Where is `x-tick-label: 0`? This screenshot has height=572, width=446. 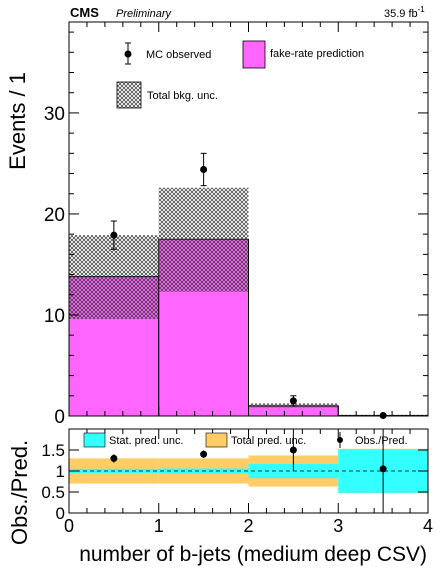 x-tick-label: 0 is located at coordinates (69, 526).